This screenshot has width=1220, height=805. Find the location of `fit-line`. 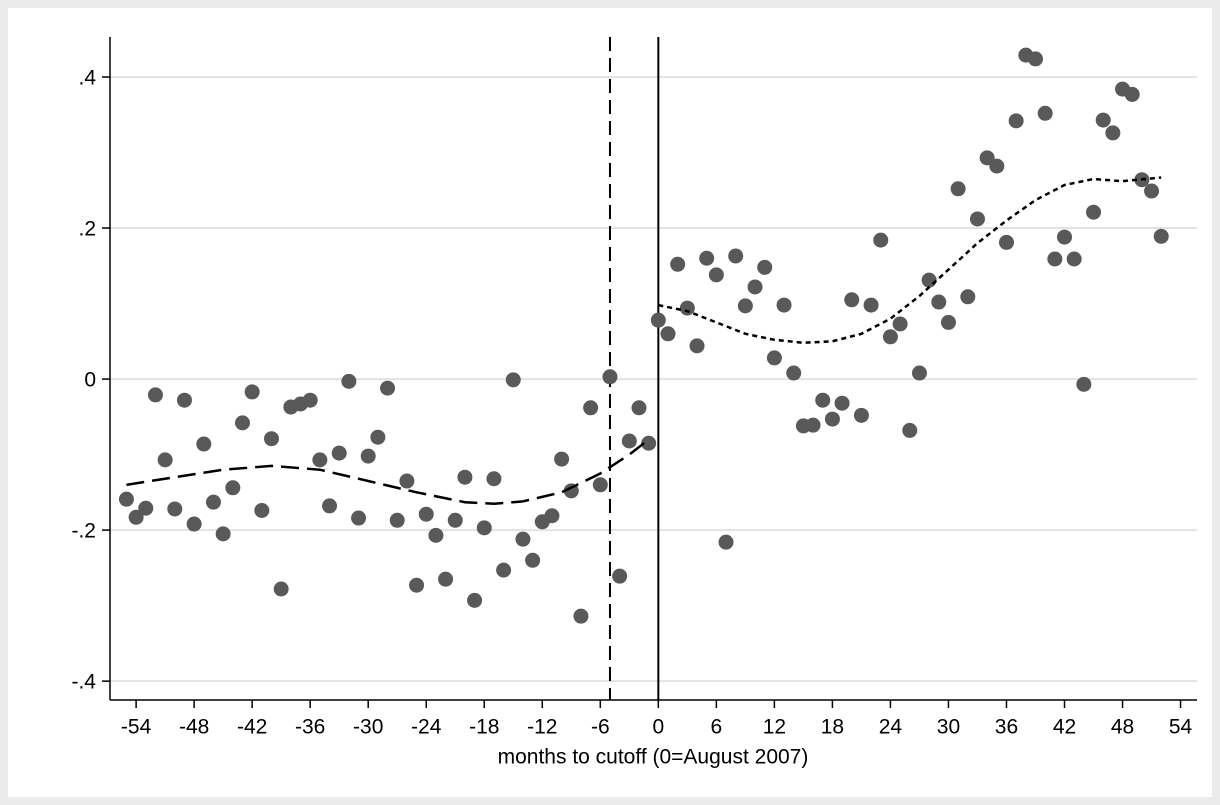

fit-line is located at coordinates (388, 471).